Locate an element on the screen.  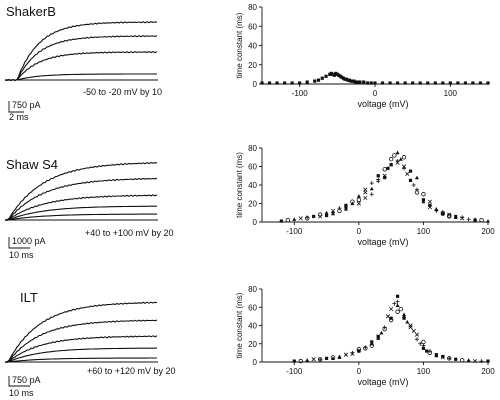
x-tick-label: 100 is located at coordinates (424, 231).